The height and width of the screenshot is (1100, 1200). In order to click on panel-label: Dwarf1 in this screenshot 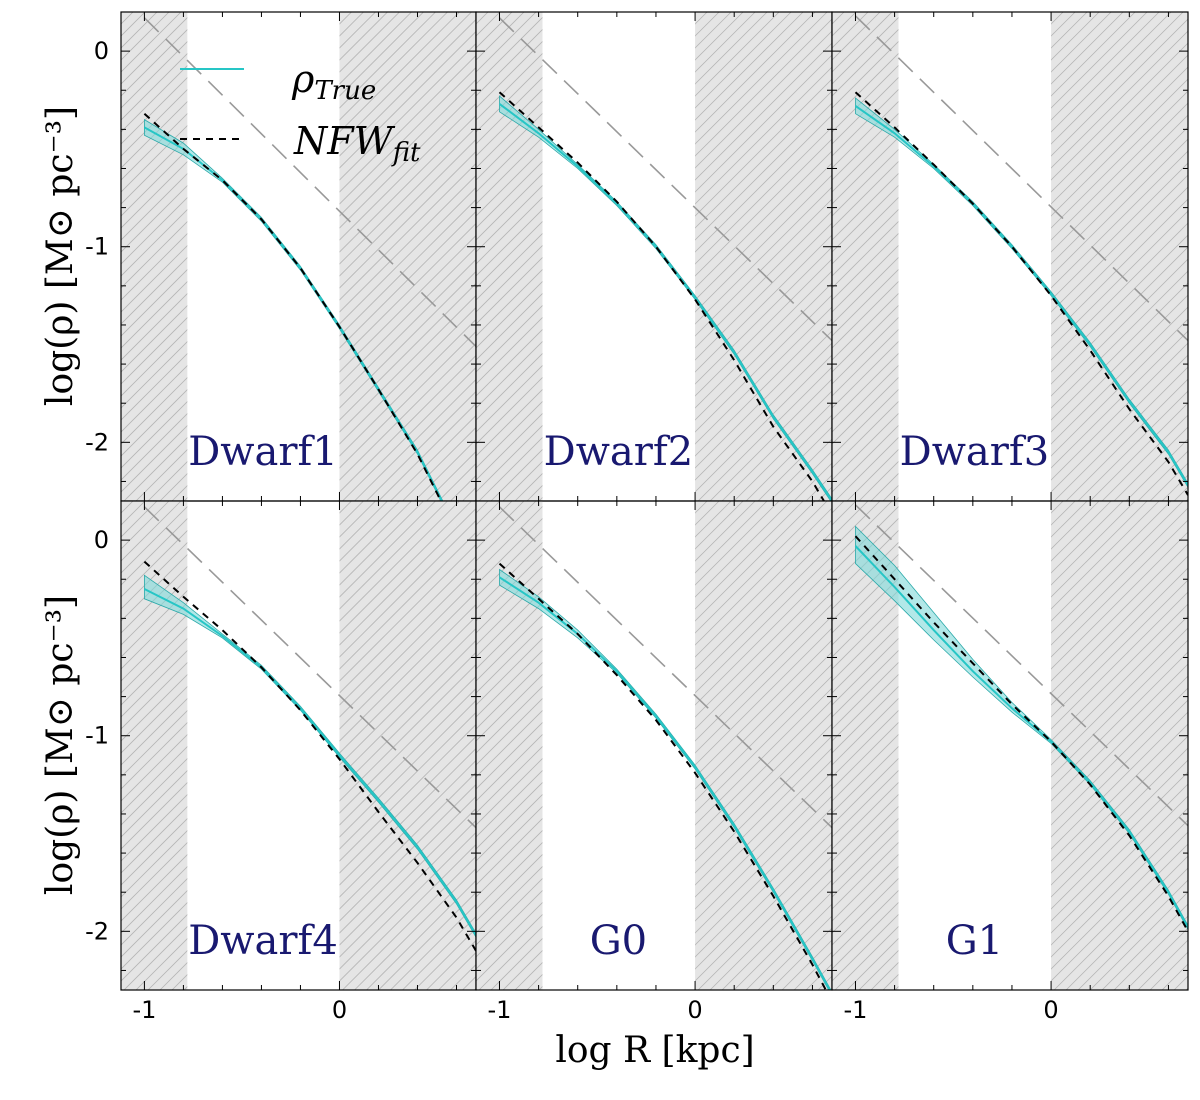, I will do `click(263, 452)`.